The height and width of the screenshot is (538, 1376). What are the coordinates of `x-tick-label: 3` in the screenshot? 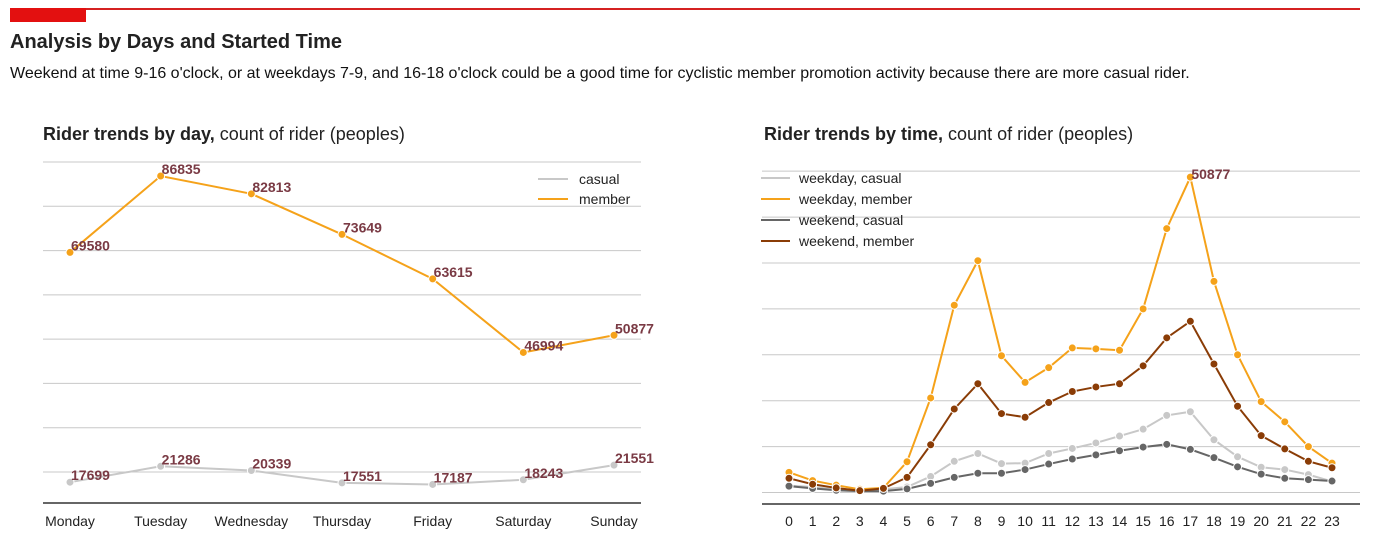 It's located at (860, 521).